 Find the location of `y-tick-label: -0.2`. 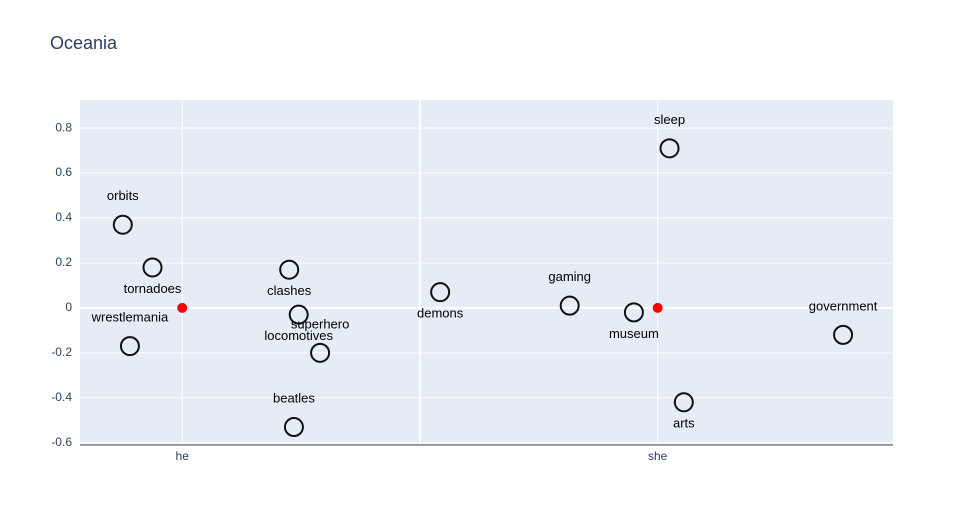

y-tick-label: -0.2 is located at coordinates (61, 352).